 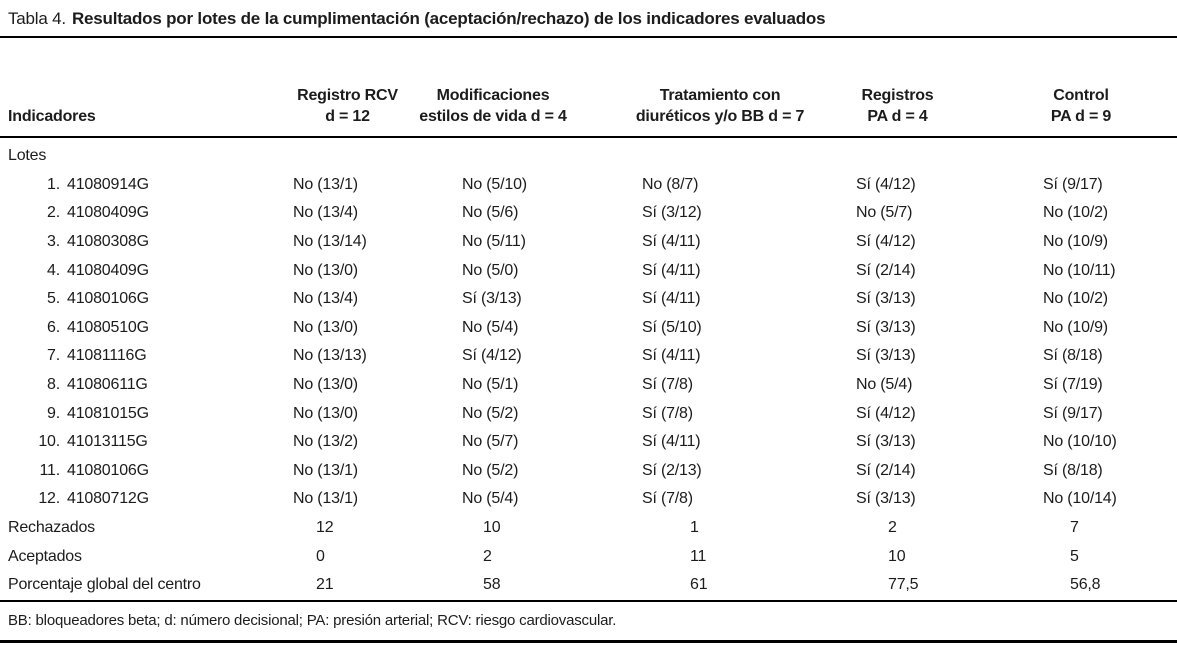 What do you see at coordinates (903, 585) in the screenshot?
I see `summary-registros-pa: 77,5` at bounding box center [903, 585].